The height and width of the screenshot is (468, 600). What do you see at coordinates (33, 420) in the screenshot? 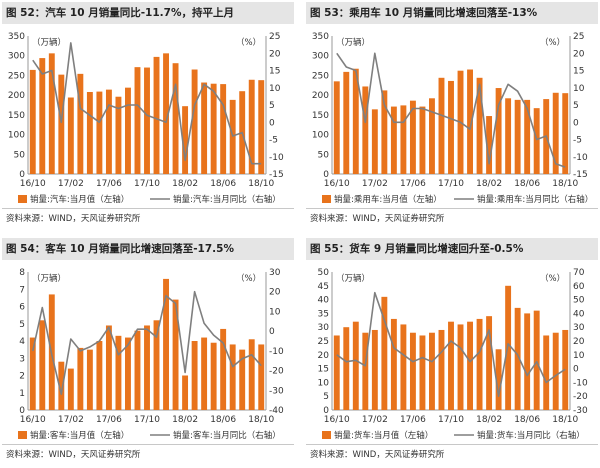
I see `x-tick-label: 16/10` at bounding box center [33, 420].